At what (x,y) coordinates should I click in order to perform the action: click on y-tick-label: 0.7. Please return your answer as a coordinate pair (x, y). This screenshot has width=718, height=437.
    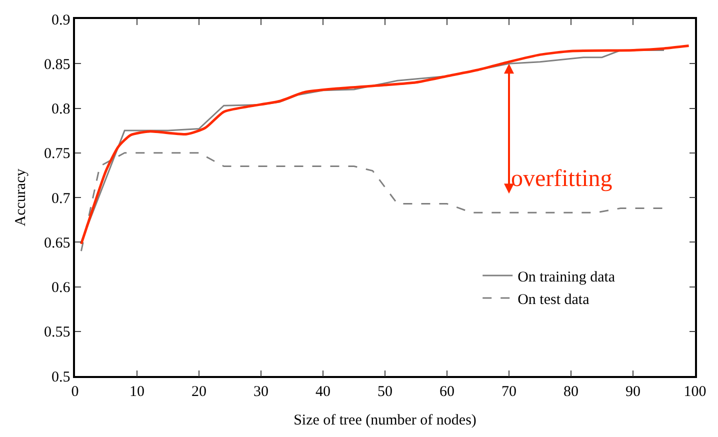
    Looking at the image, I should click on (61, 198).